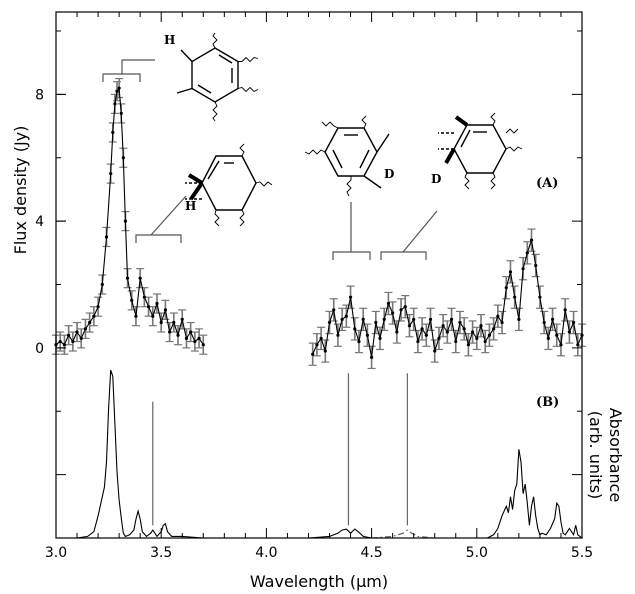  What do you see at coordinates (319, 581) in the screenshot?
I see `x-axis-title: Wavelength (μm)` at bounding box center [319, 581].